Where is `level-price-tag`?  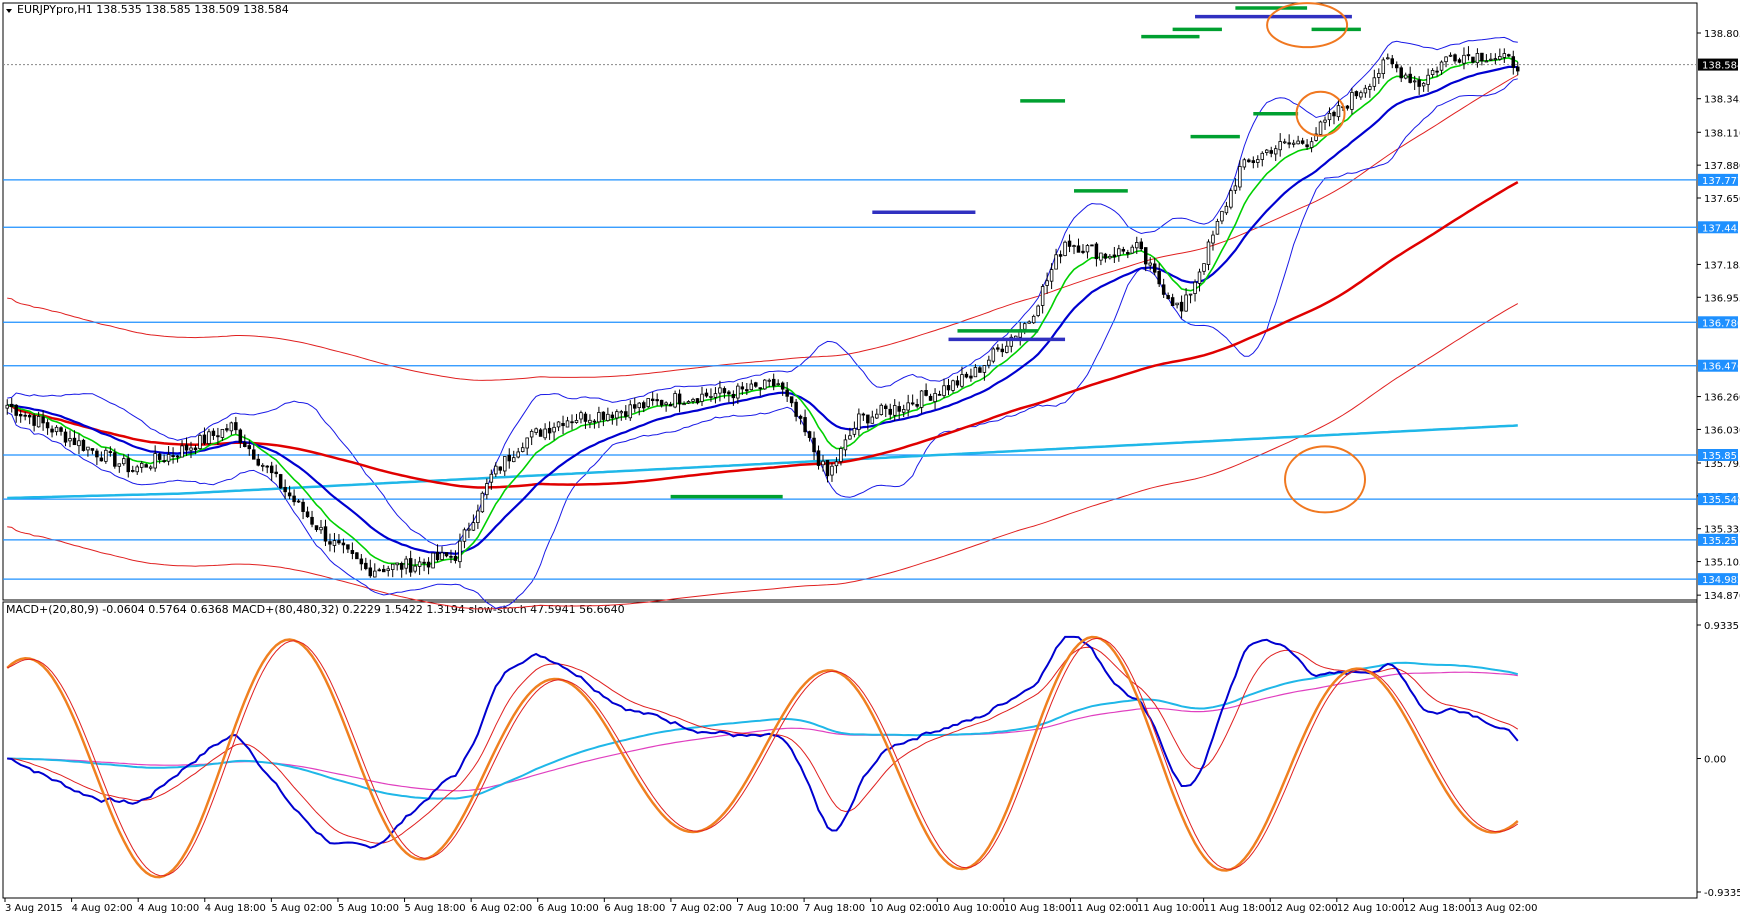
level-price-tag is located at coordinates (1718, 322).